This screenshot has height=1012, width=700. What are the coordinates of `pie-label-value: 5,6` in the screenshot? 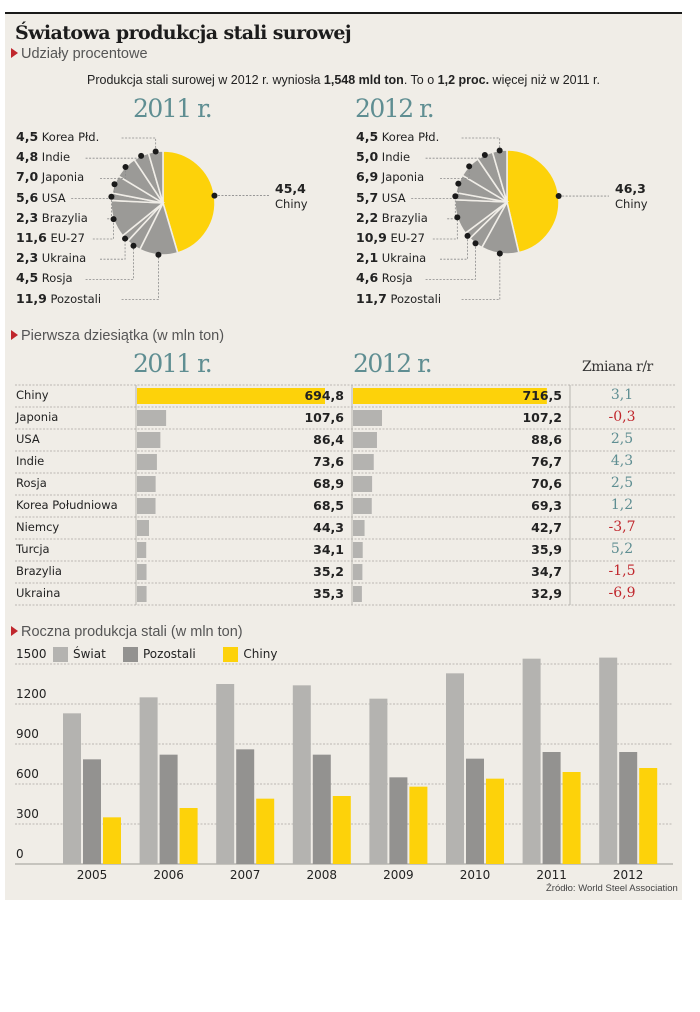 It's located at (27, 197).